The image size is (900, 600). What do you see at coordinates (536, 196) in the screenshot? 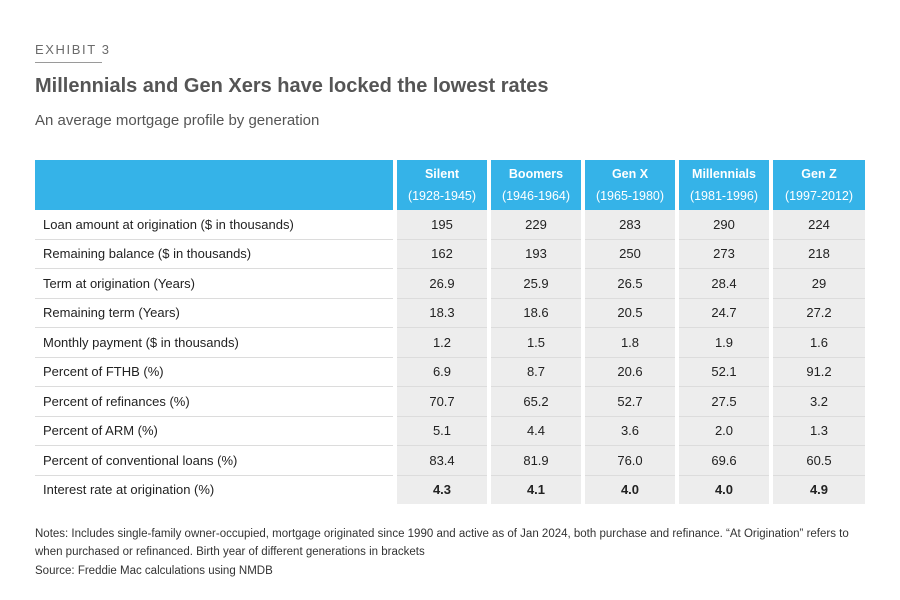
I see `generation-years: (1946-1964)` at bounding box center [536, 196].